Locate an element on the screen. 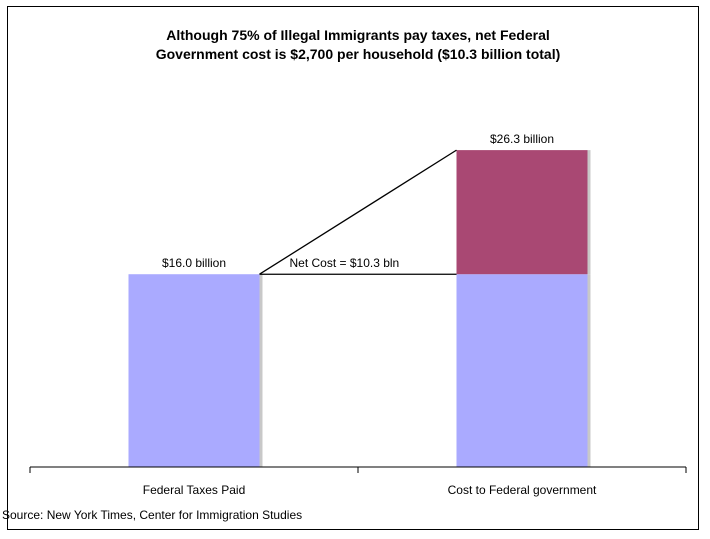  net-cost-diagonal-connector is located at coordinates (358, 212).